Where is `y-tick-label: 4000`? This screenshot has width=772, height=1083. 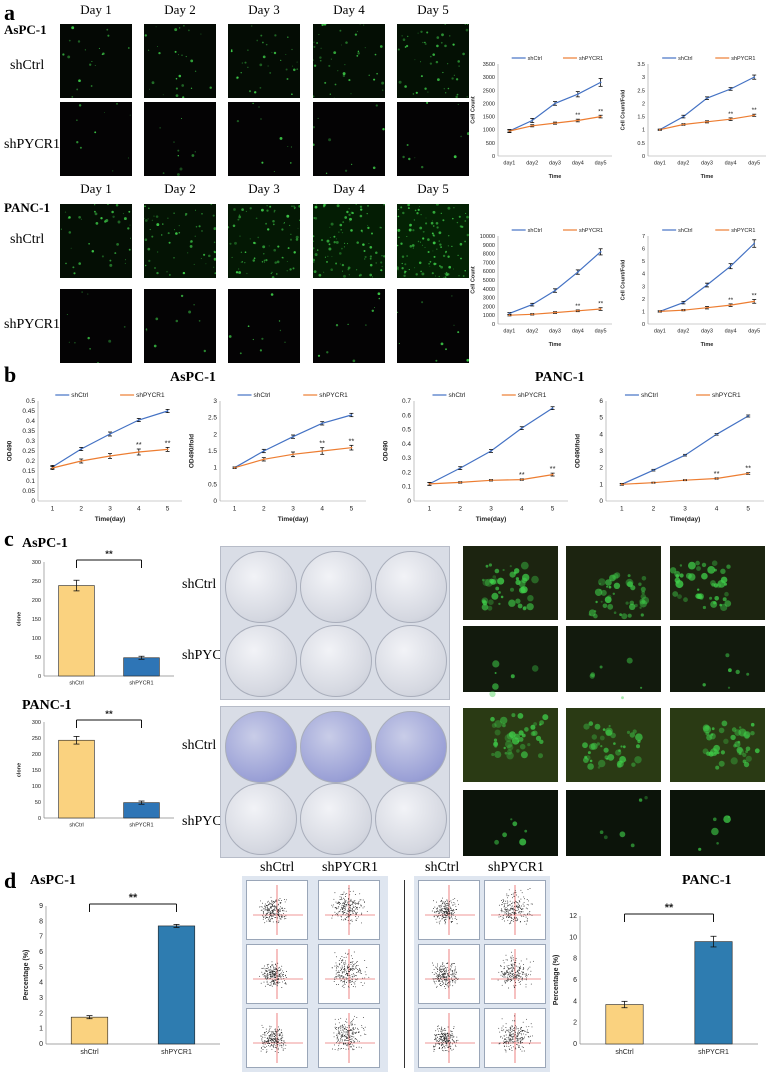 y-tick-label: 4000 is located at coordinates (489, 290).